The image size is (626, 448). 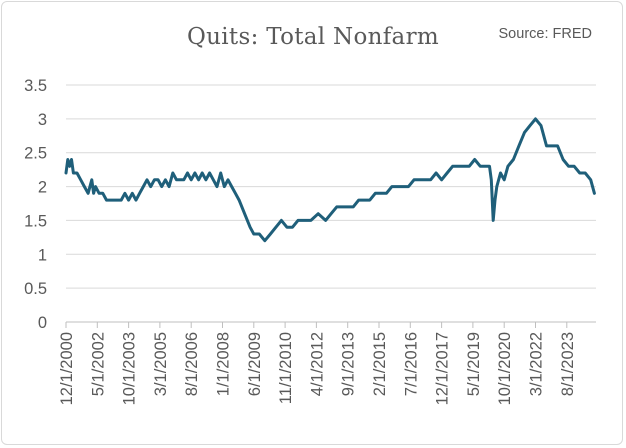 What do you see at coordinates (380, 364) in the screenshot?
I see `x-tick-label: 2/1/2015` at bounding box center [380, 364].